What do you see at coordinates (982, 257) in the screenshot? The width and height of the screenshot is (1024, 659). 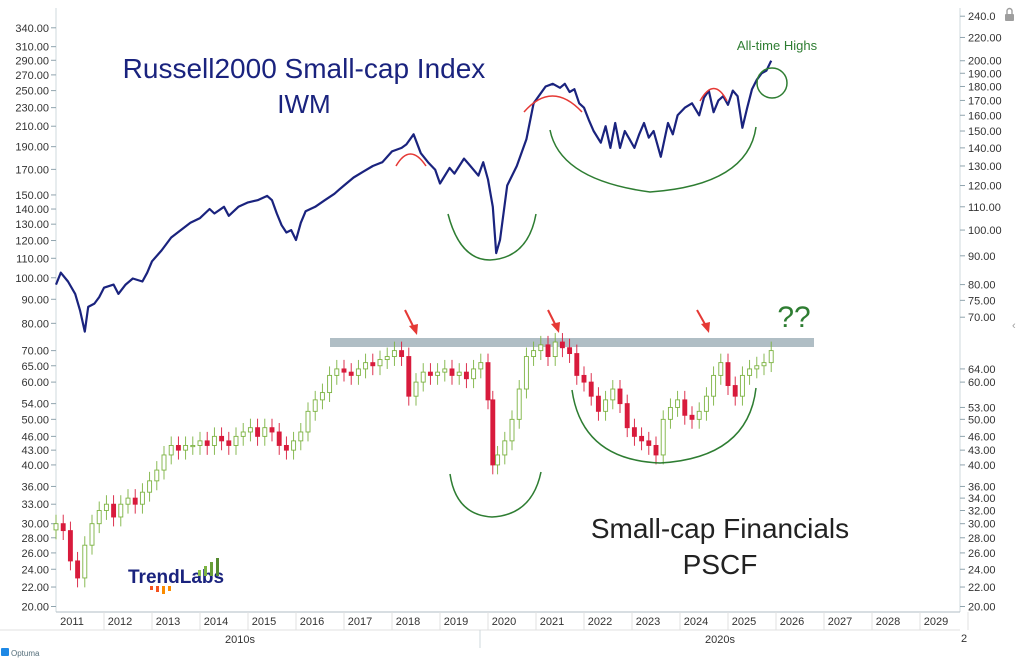 I see `right-tick-label: 90.00` at bounding box center [982, 257].